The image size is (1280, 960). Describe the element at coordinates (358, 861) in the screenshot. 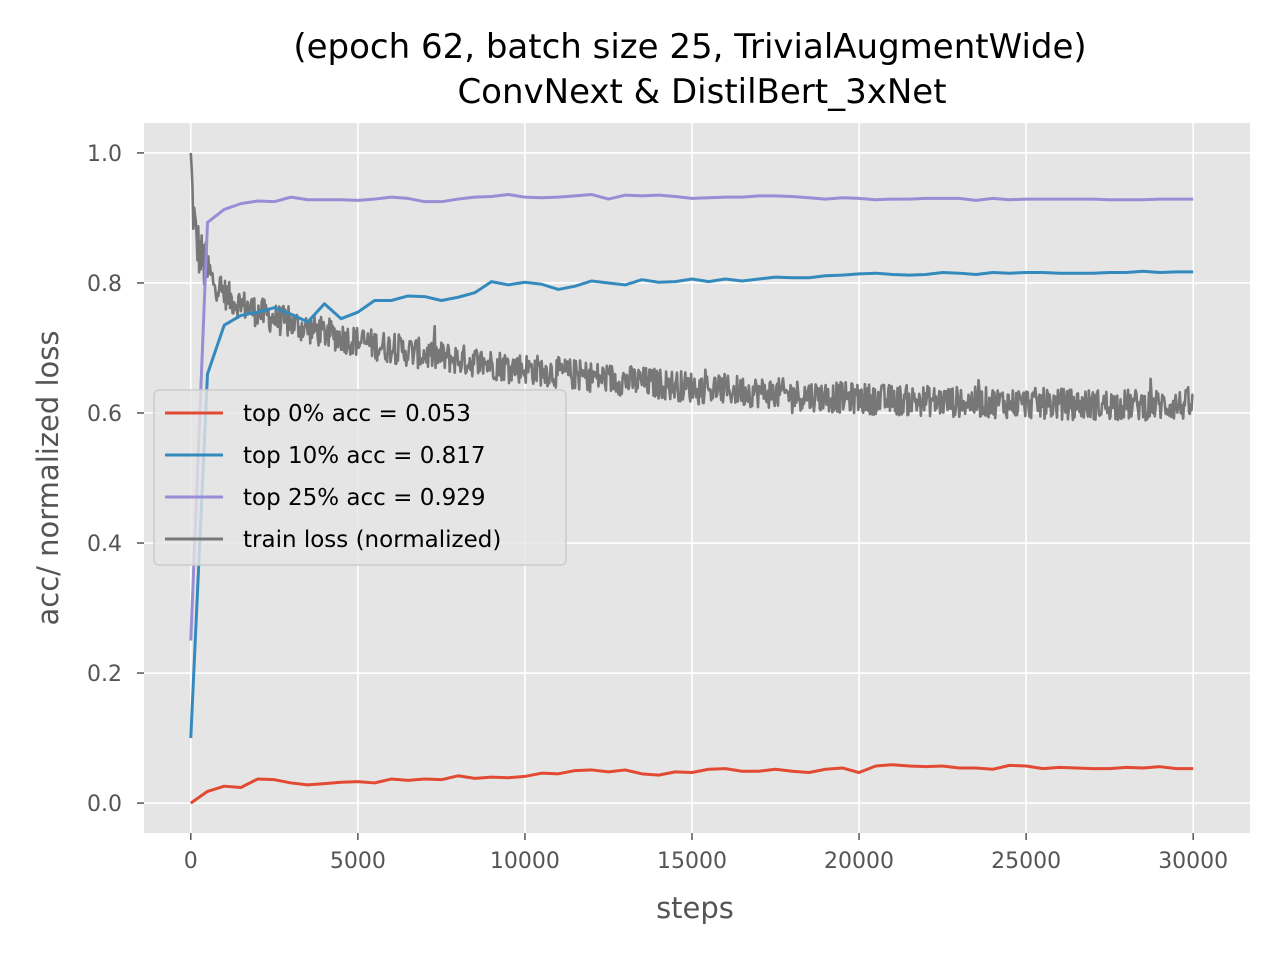

I see `x-tick-label: 5000` at that location.